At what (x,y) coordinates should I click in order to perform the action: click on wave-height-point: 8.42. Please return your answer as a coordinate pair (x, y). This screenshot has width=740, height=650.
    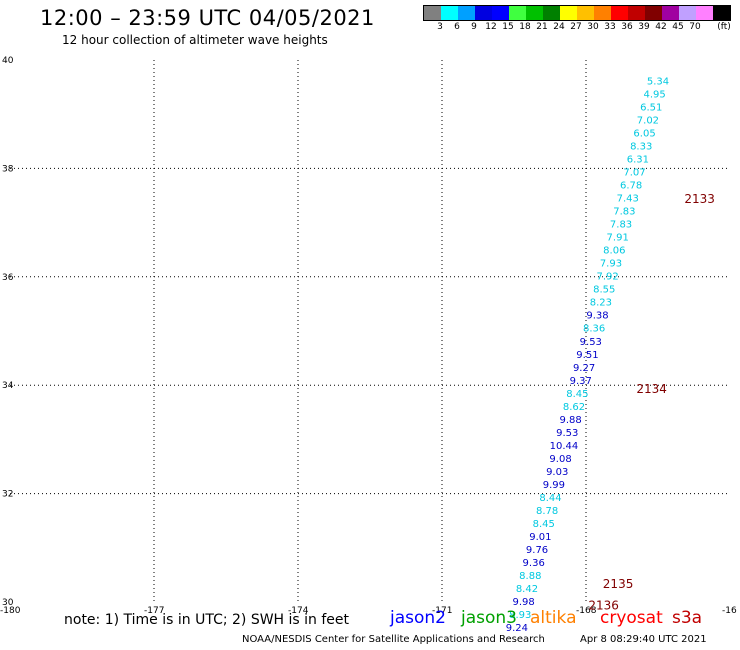
    Looking at the image, I should click on (527, 589).